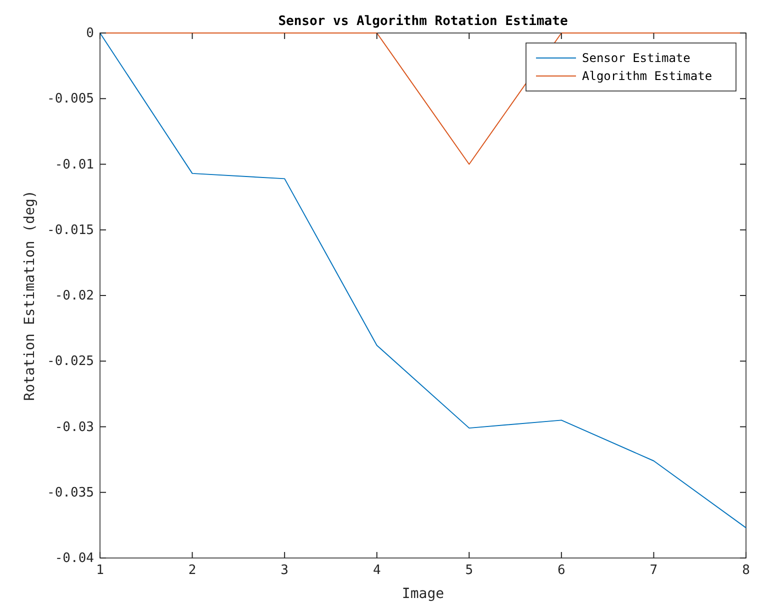 This screenshot has width=768, height=616. Describe the element at coordinates (423, 594) in the screenshot. I see `x-axis-title: Image` at that location.